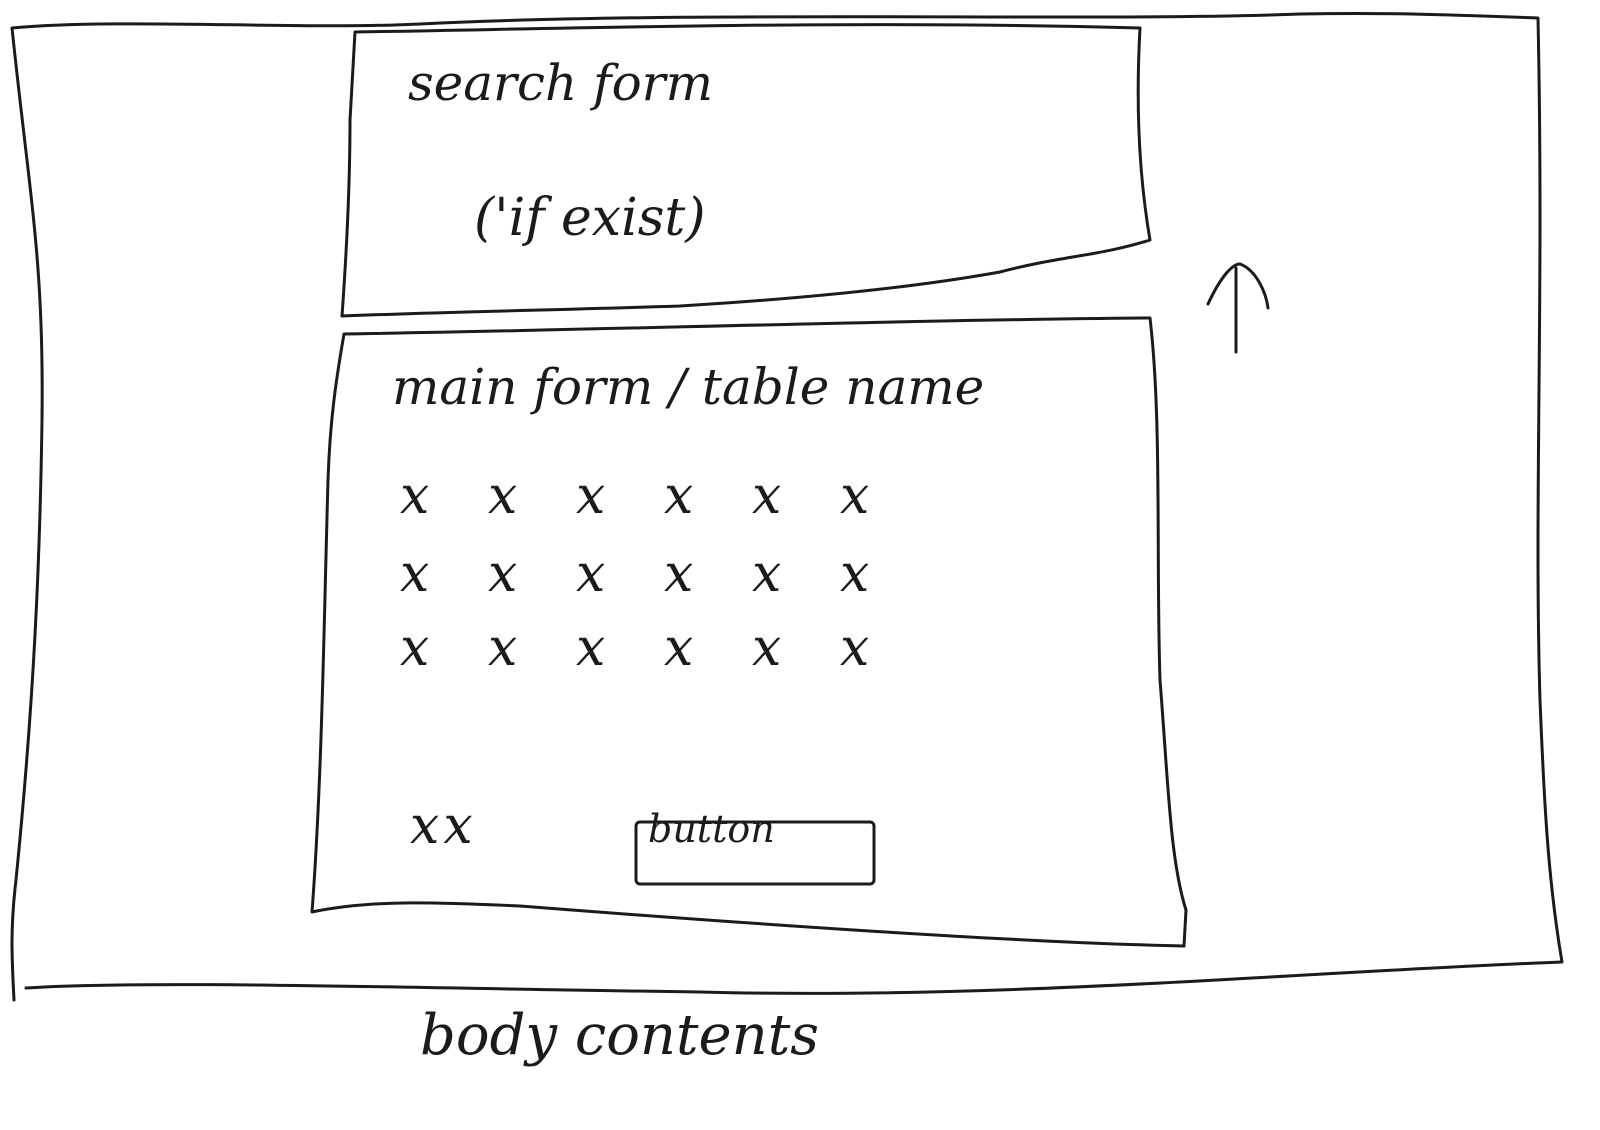 The height and width of the screenshot is (1130, 1600). What do you see at coordinates (746, 170) in the screenshot?
I see `search-form-box` at bounding box center [746, 170].